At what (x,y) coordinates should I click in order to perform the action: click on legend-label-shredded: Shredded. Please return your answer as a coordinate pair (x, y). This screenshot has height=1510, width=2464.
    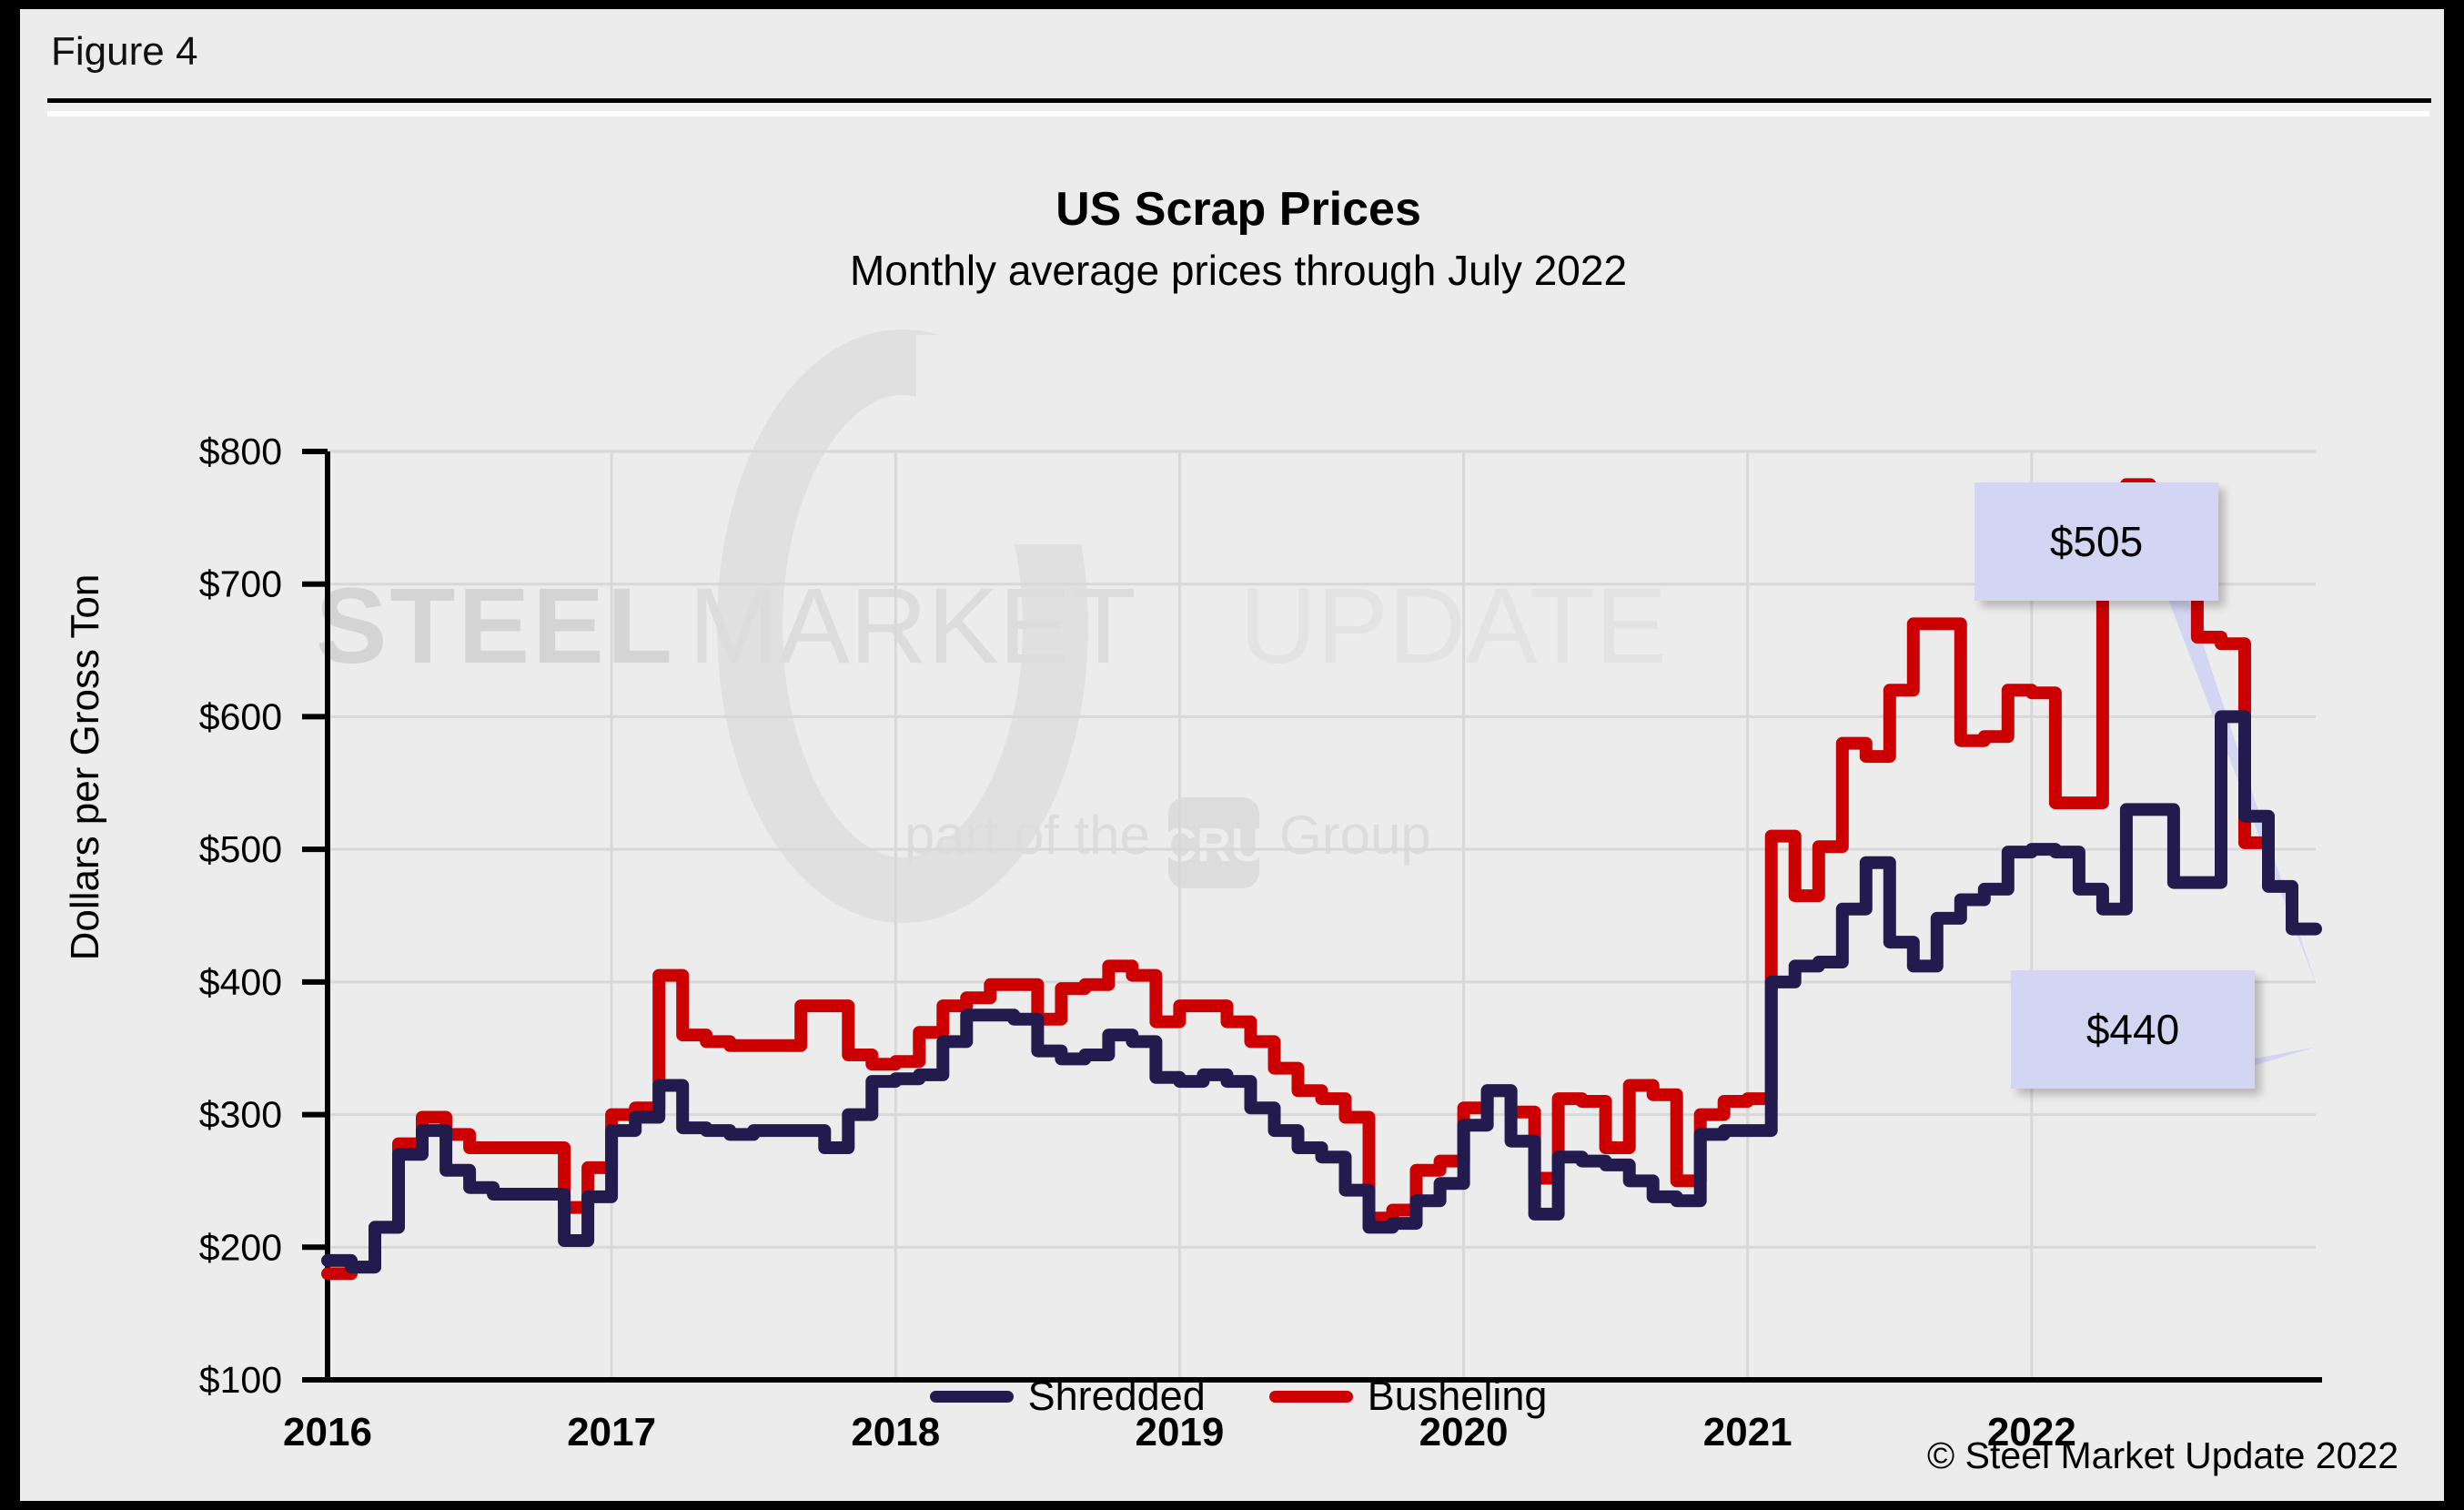
    Looking at the image, I should click on (1116, 1396).